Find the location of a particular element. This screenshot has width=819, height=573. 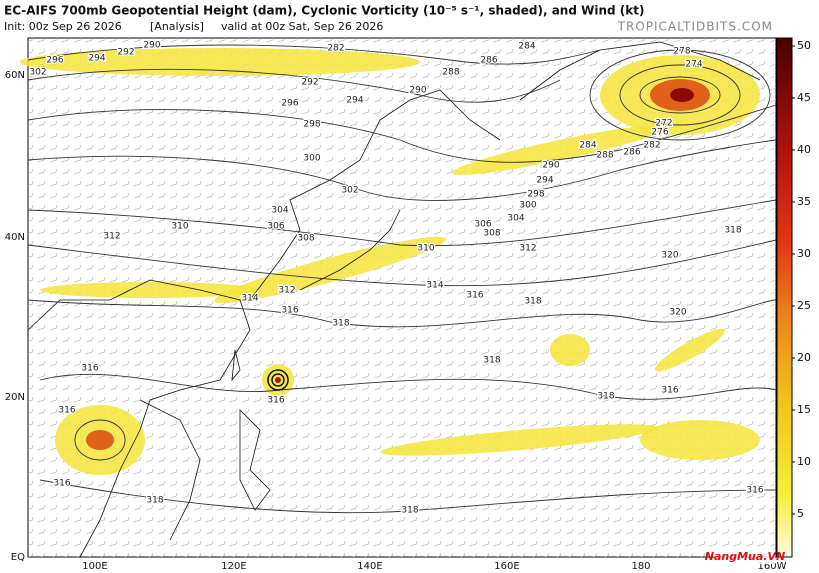

colorbar-tick-label: 40 is located at coordinates (804, 149).